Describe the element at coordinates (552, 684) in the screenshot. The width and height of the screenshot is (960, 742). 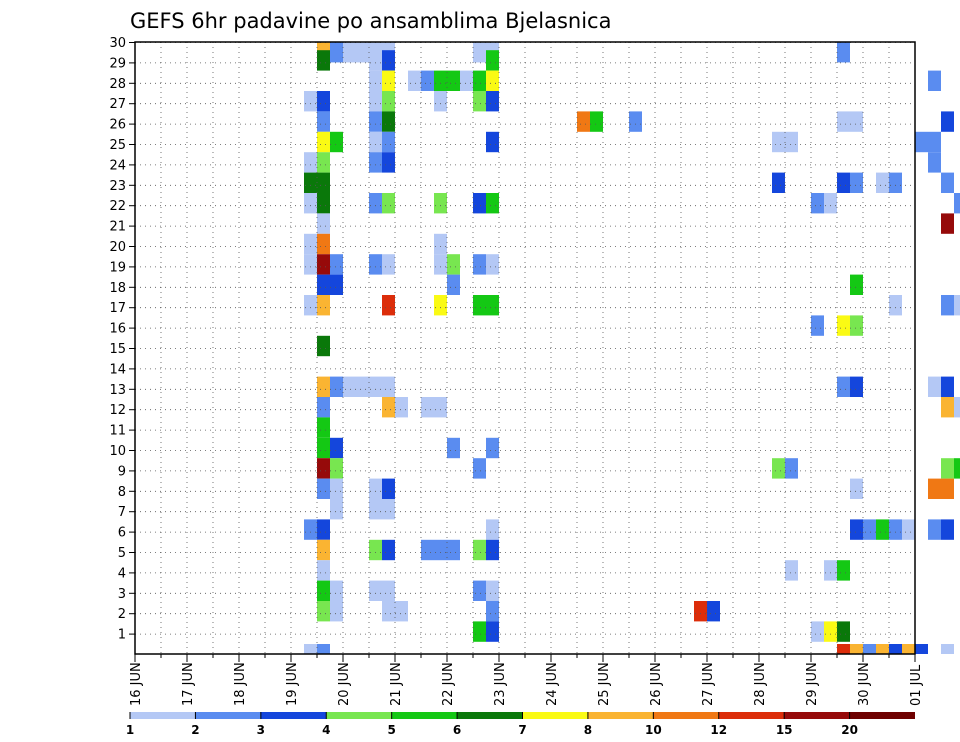
I see `x-tick-label: 24 JUN` at that location.